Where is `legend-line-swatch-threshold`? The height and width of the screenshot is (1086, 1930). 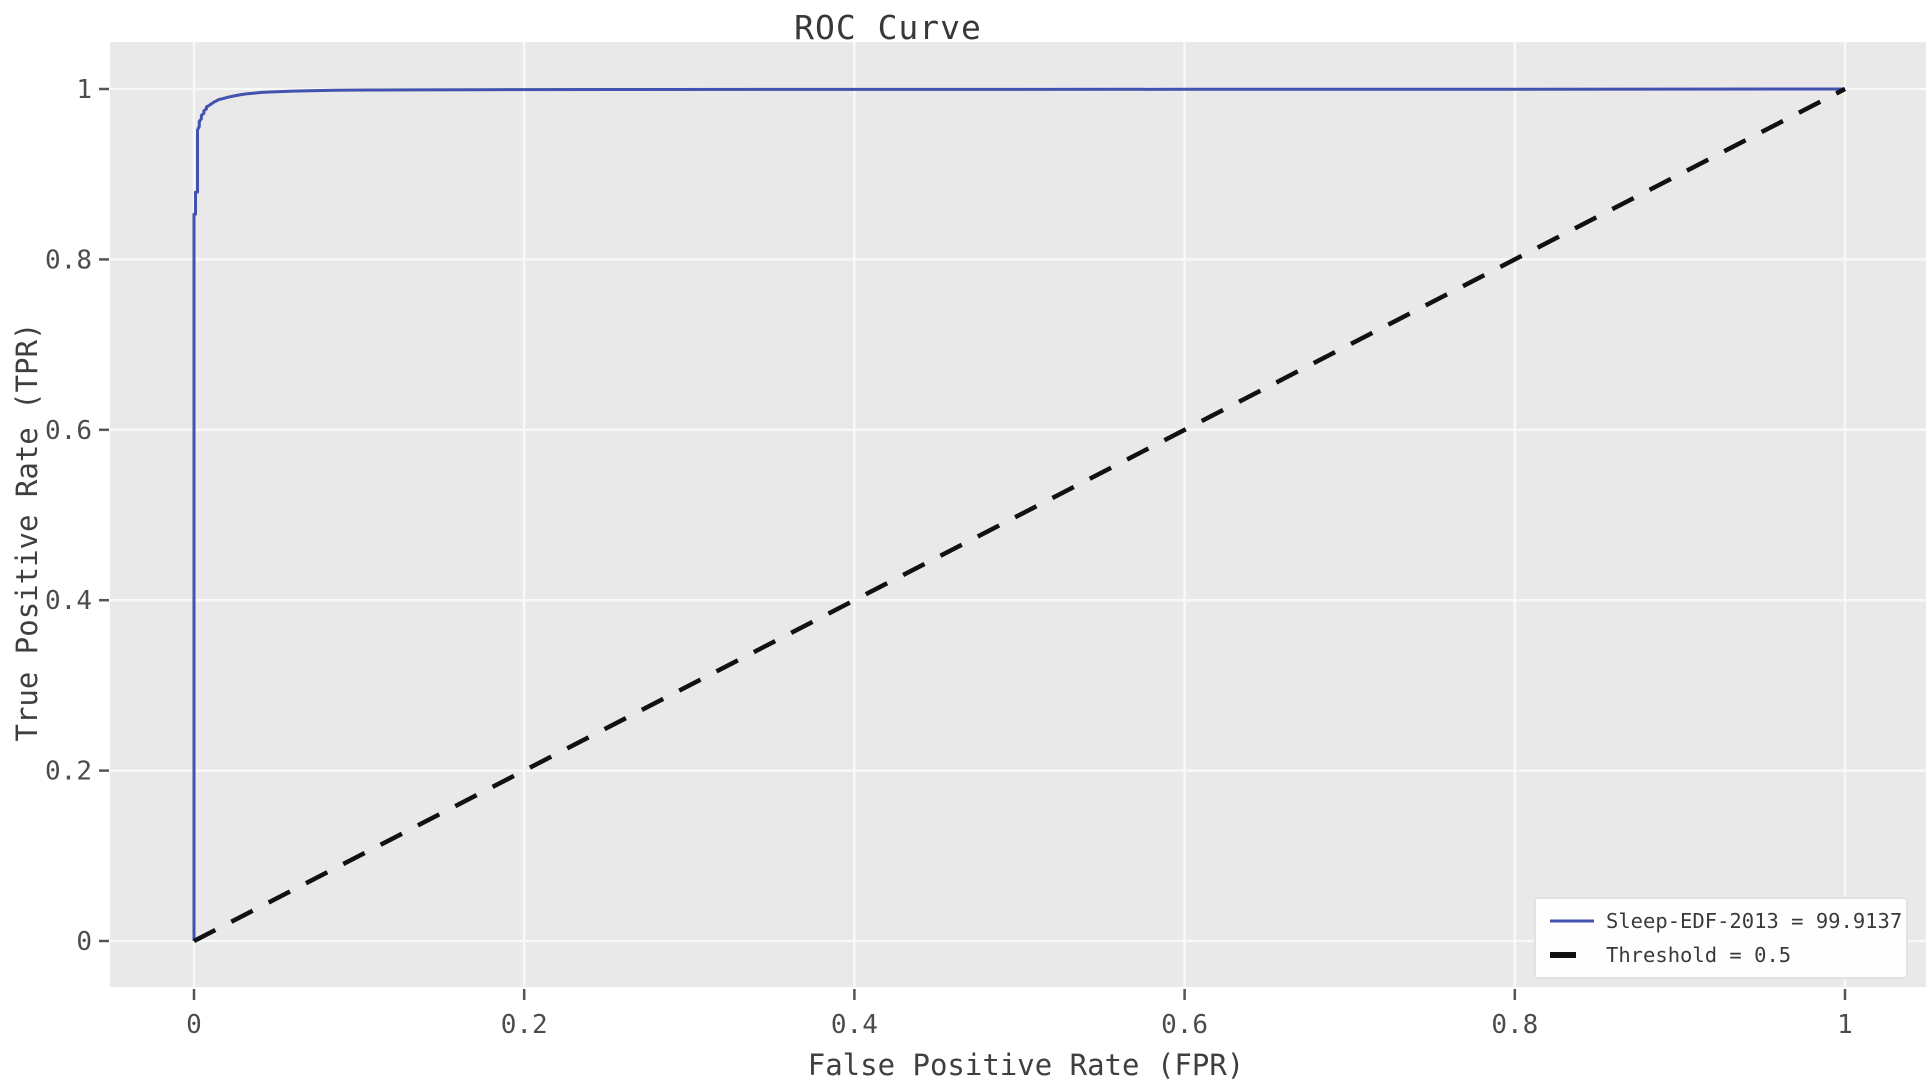 legend-line-swatch-threshold is located at coordinates (1572, 955).